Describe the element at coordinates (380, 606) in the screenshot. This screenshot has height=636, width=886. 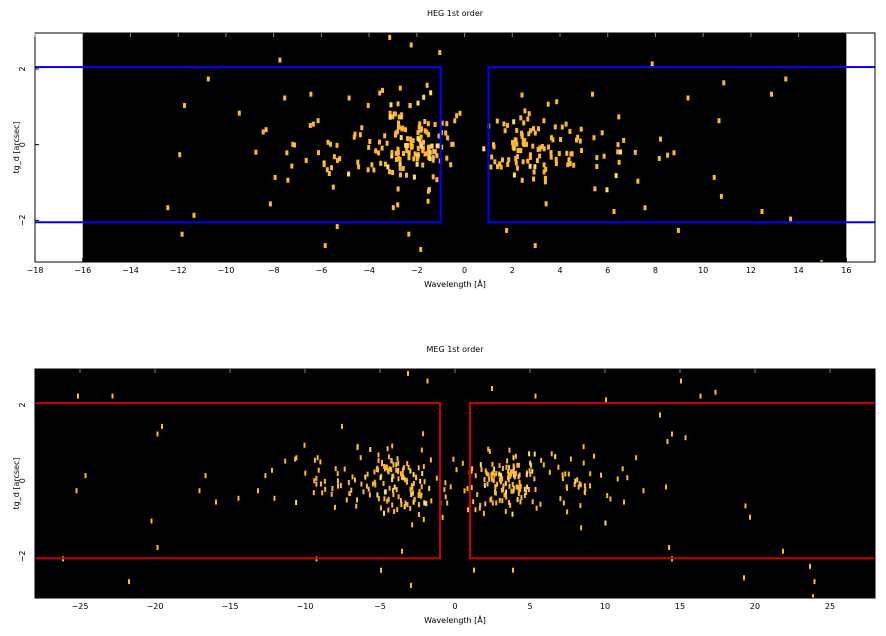
I see `x-tick-label: −5` at that location.